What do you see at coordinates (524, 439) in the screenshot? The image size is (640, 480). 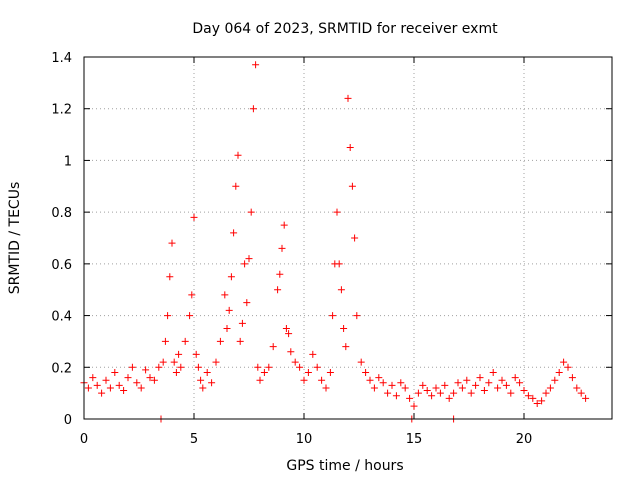 I see `x-tick-label: 20` at bounding box center [524, 439].